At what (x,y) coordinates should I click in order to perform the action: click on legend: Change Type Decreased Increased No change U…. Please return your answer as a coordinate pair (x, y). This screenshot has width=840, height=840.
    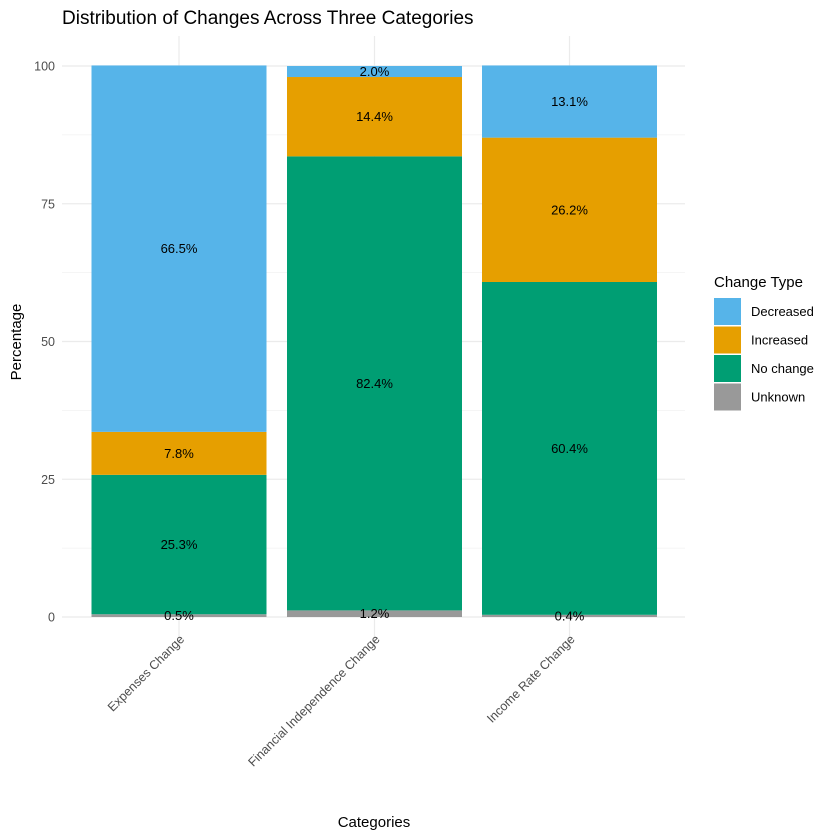
    Looking at the image, I should click on (764, 342).